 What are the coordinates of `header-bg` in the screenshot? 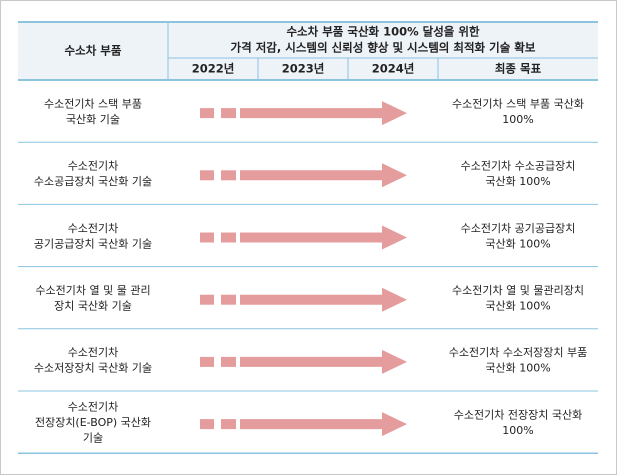 It's located at (308, 51).